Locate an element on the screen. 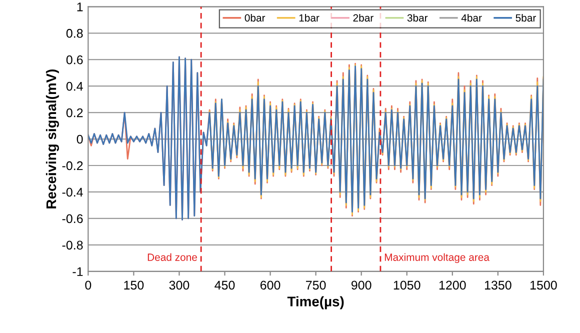 This screenshot has height=333, width=580. legend-label: 0bar is located at coordinates (255, 18).